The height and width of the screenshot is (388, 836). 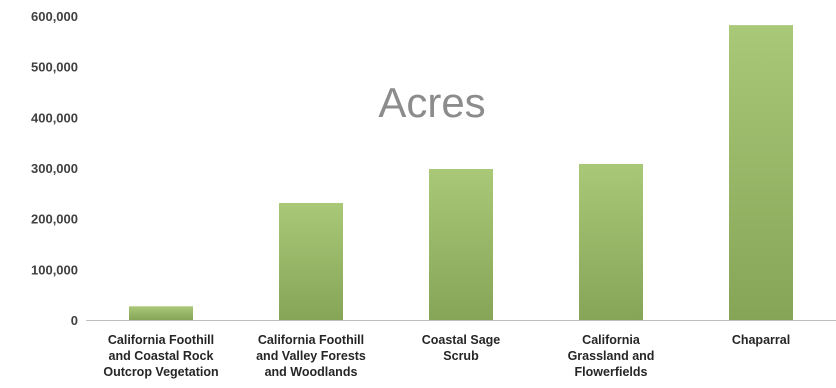 What do you see at coordinates (74, 320) in the screenshot?
I see `y-tick-label: 0` at bounding box center [74, 320].